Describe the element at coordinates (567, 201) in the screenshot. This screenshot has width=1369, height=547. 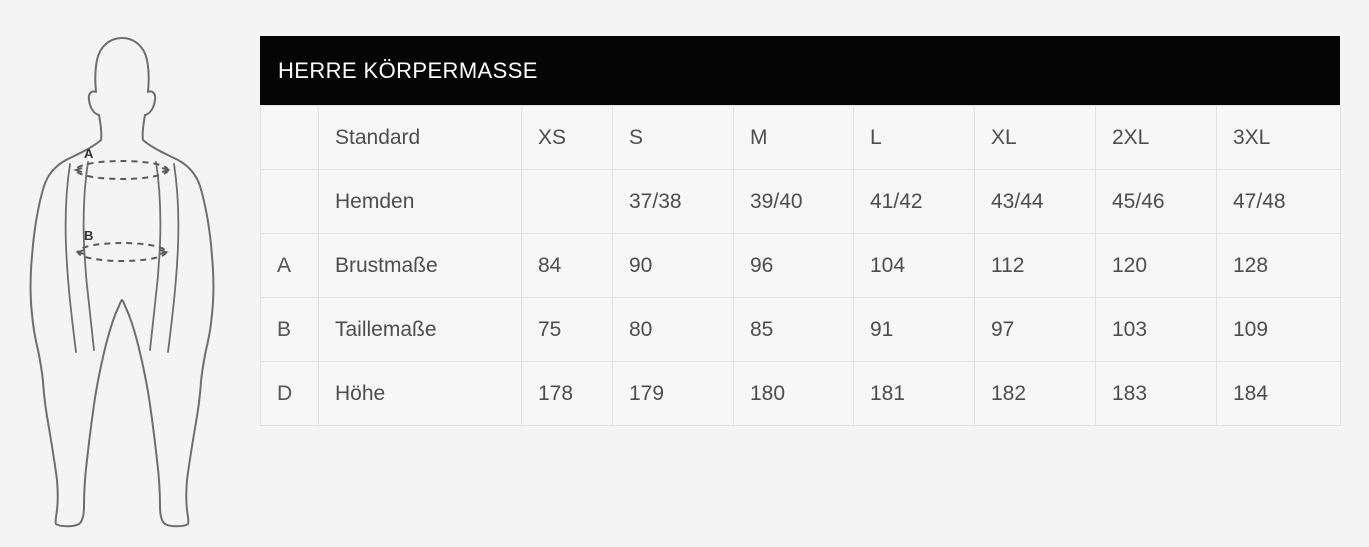
I see `cell-xs` at that location.